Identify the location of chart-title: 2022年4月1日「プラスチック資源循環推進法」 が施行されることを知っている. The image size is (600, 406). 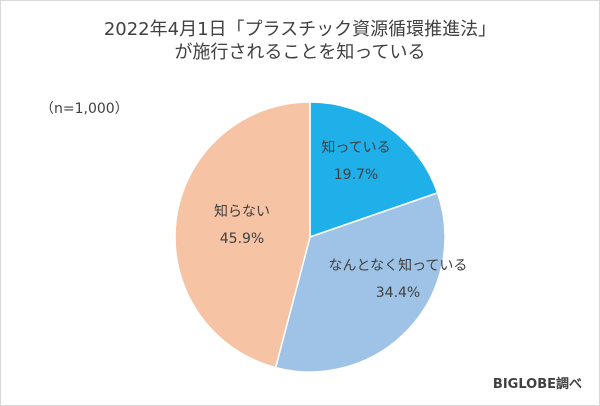
(300, 41).